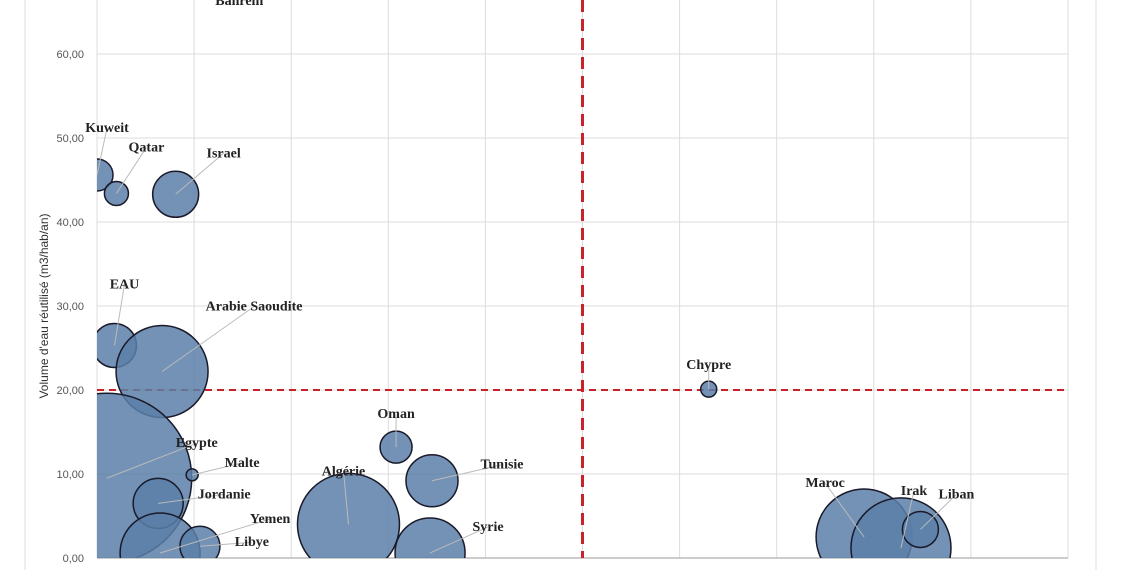 This screenshot has width=1140, height=570. I want to click on label-tunisie: Tunisie, so click(501, 465).